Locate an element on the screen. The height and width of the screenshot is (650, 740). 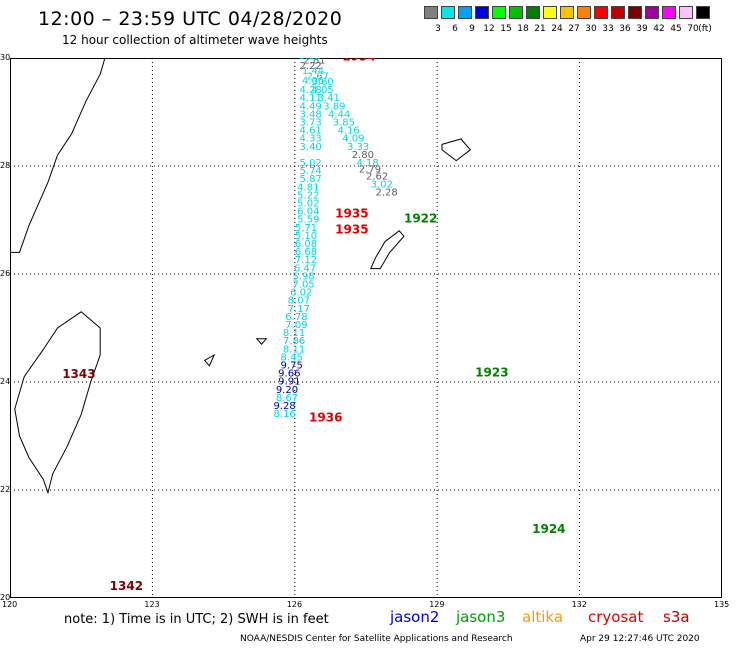
wave-height-value: 4.61 is located at coordinates (311, 131).